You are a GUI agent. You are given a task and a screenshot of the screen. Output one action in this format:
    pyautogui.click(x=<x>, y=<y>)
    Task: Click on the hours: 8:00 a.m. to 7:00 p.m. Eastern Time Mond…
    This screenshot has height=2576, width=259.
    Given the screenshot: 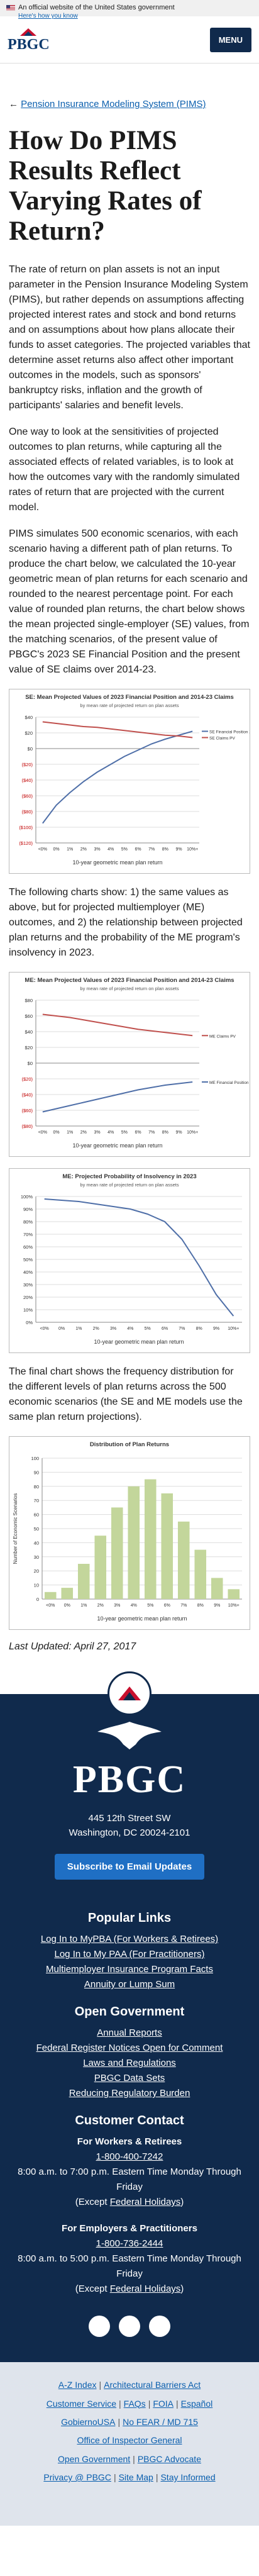 What is the action you would take?
    pyautogui.click(x=129, y=2179)
    